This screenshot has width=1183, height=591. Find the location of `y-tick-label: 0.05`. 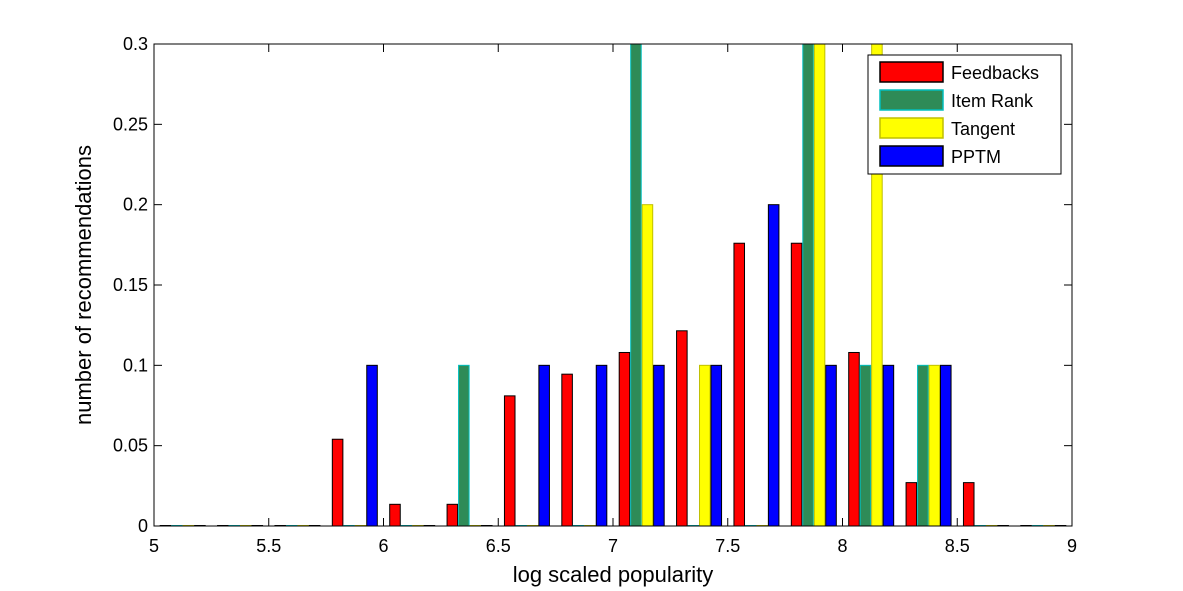

y-tick-label: 0.05 is located at coordinates (130, 446).